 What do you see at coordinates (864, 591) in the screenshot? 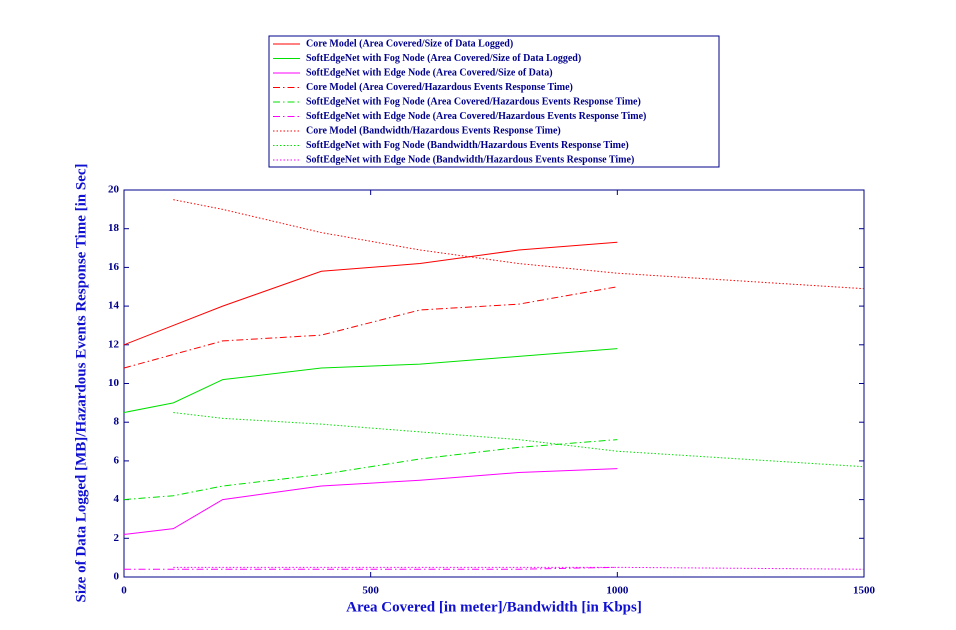
I see `x-tick-label: 1500` at bounding box center [864, 591].